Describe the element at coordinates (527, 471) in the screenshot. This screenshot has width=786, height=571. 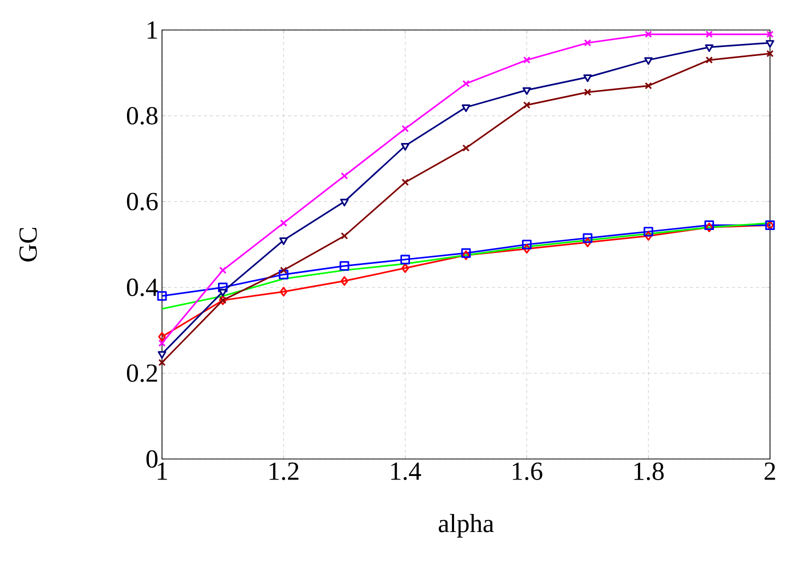
I see `x-tick-label: 1.6` at that location.